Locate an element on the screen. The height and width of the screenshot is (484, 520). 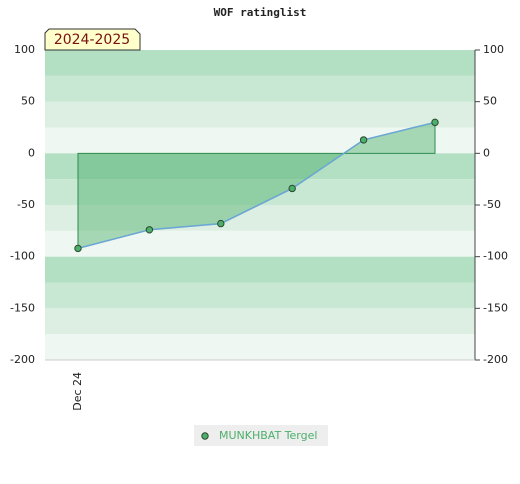
legend-marker is located at coordinates (205, 436).